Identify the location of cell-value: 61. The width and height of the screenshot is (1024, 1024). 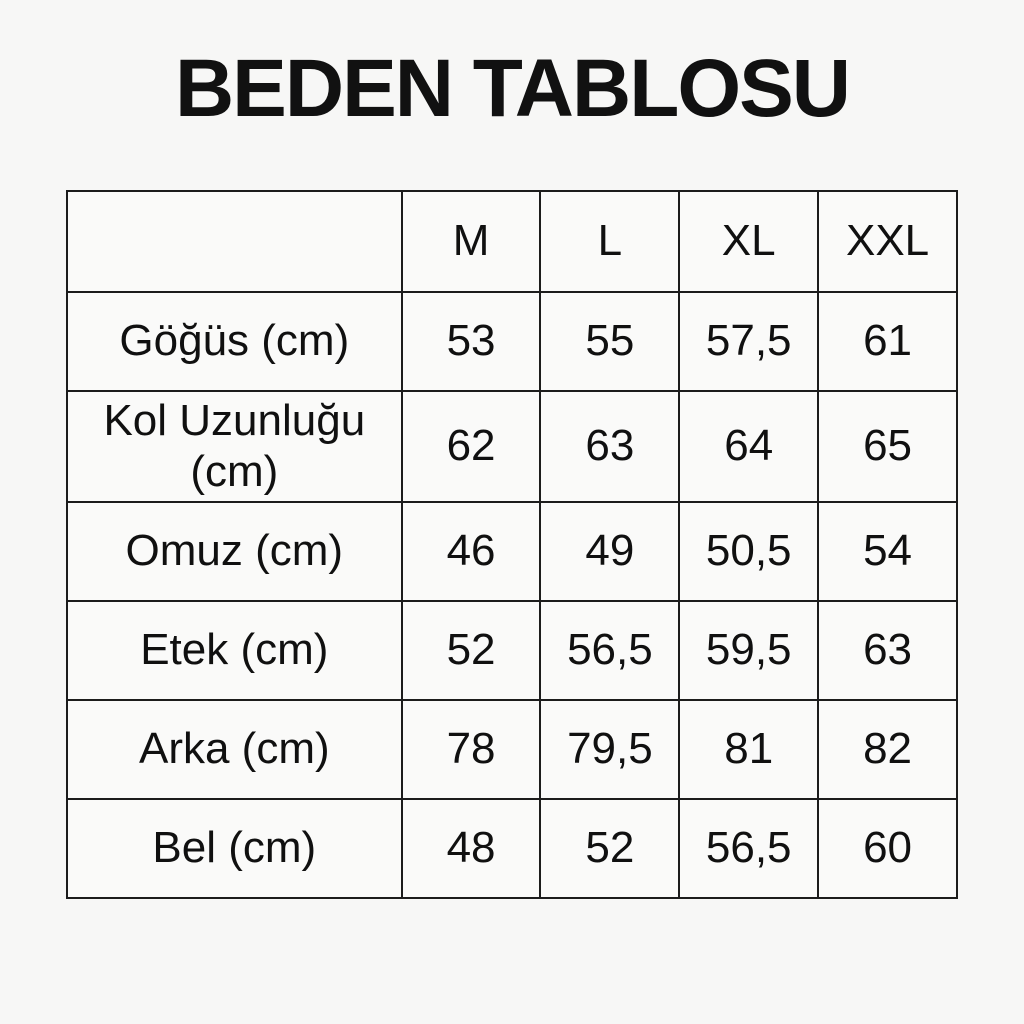
(887, 341).